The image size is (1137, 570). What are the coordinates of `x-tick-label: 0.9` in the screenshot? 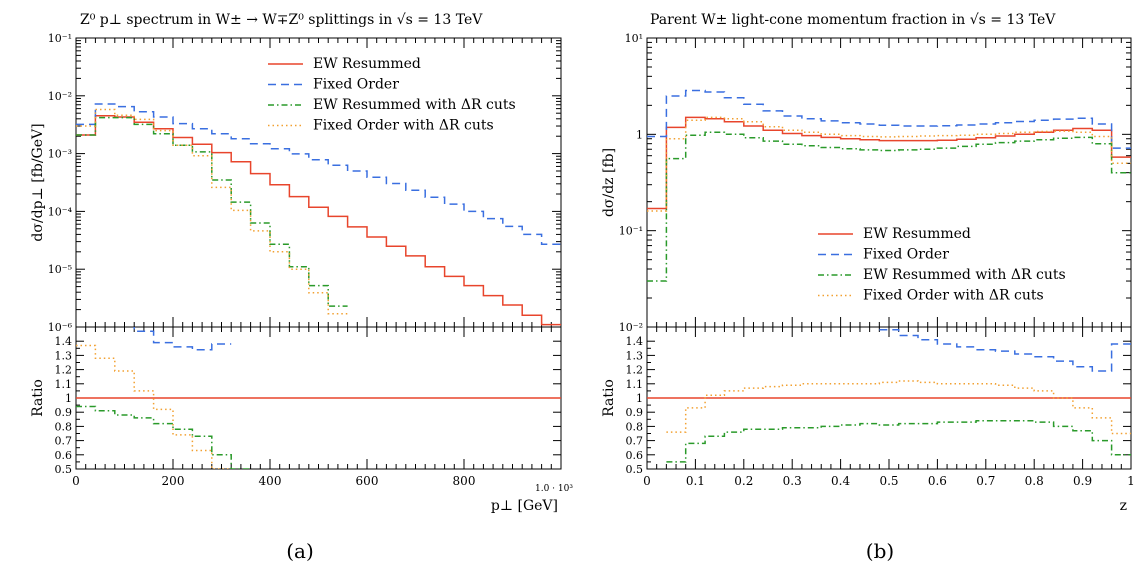 It's located at (1082, 481).